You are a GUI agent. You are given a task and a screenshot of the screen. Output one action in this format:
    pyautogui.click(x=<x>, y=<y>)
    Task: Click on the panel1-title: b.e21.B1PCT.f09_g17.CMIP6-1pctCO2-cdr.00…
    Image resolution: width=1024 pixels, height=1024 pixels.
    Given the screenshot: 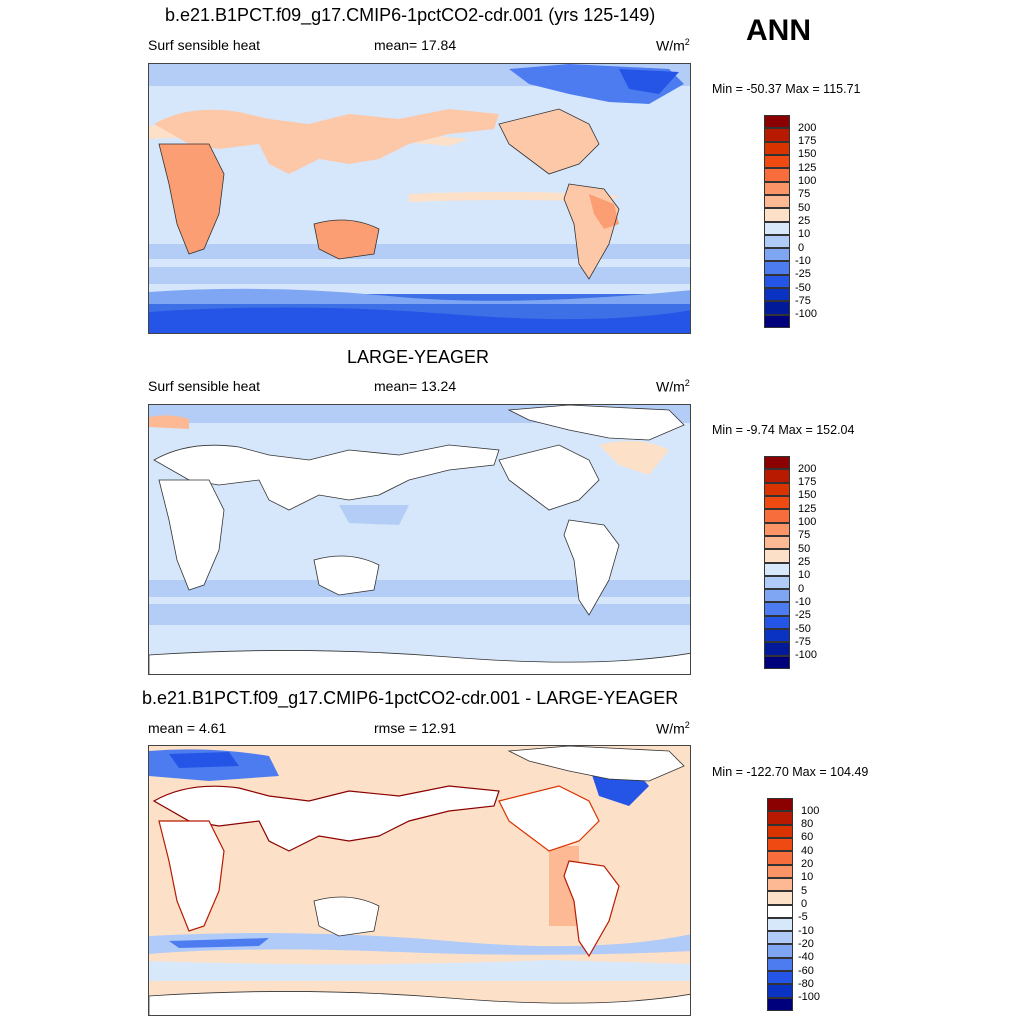 What is the action you would take?
    pyautogui.click(x=410, y=15)
    